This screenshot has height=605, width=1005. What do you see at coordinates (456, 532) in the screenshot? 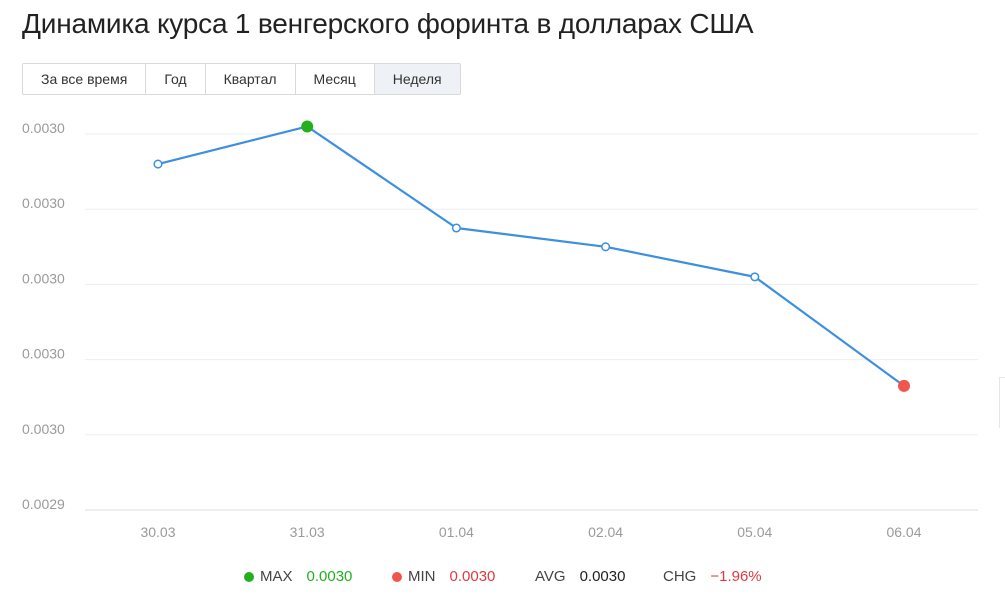
I see `x-tick-label: 01.04` at bounding box center [456, 532].